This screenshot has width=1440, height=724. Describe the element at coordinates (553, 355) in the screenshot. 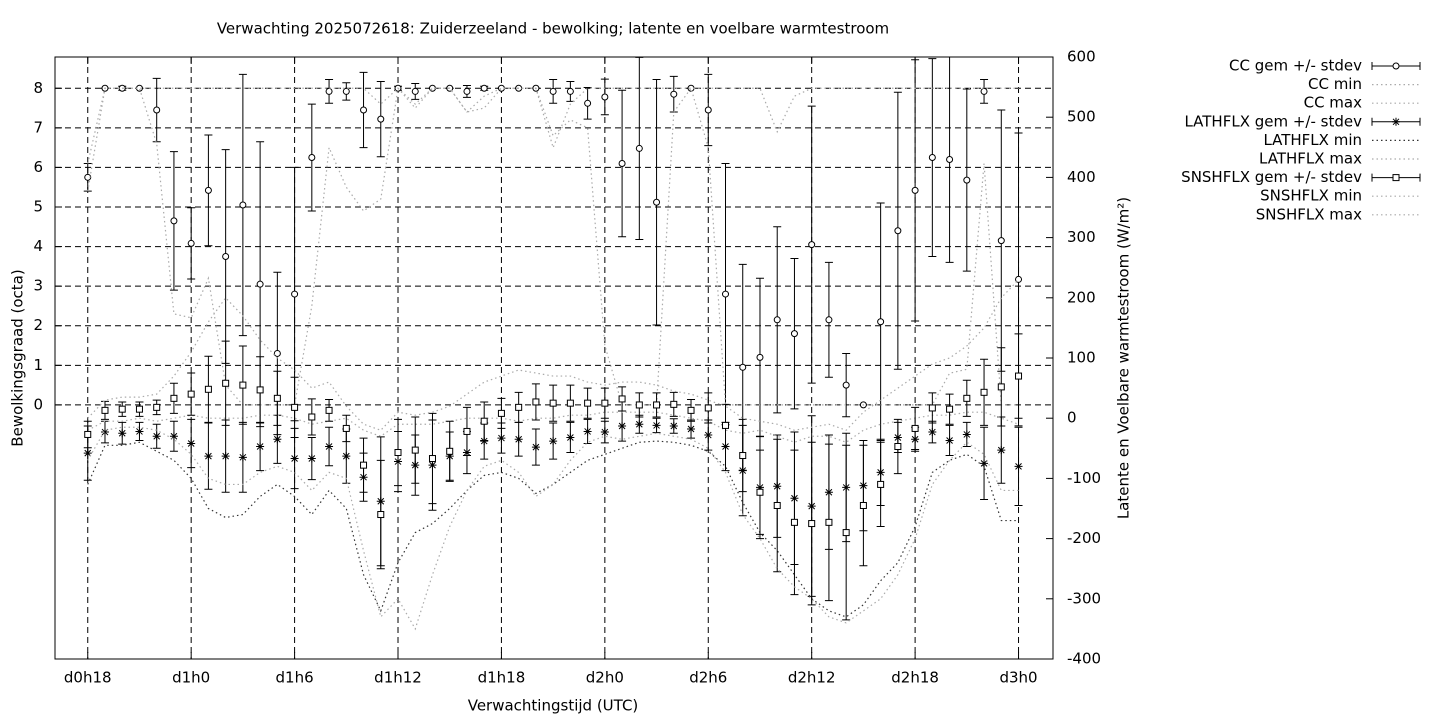

I see `range-line` at that location.